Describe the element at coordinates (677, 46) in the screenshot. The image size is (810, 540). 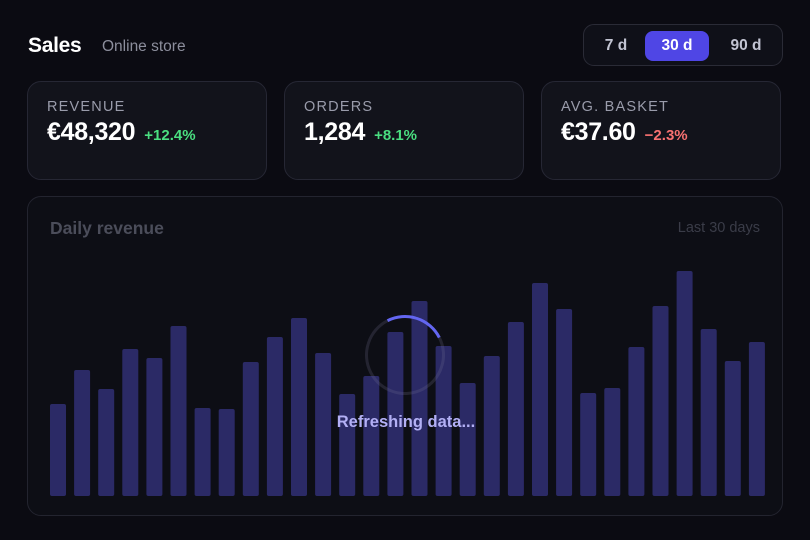
I see `range-30d-button: 30 d` at that location.